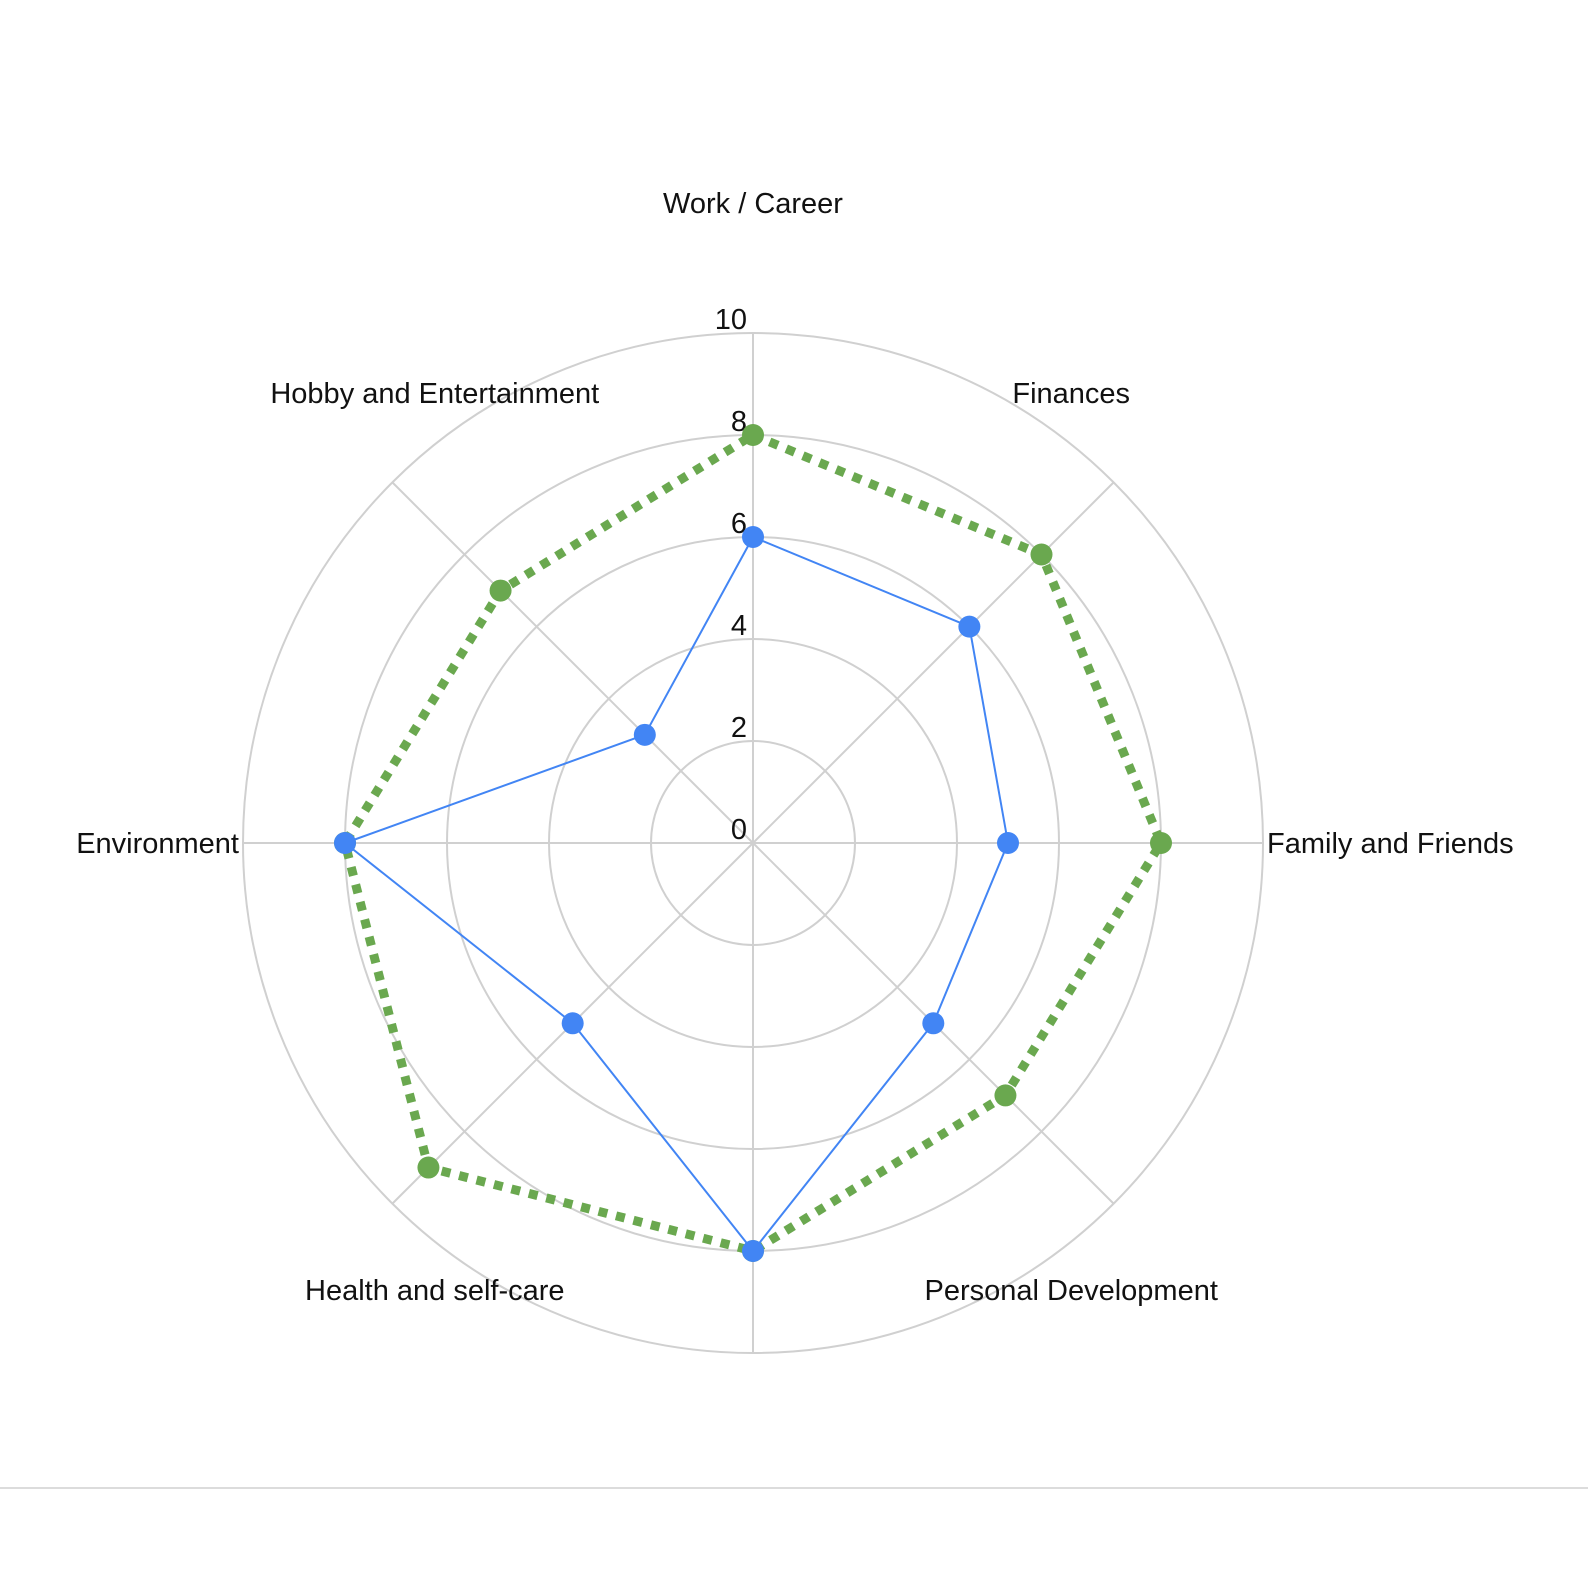 The width and height of the screenshot is (1588, 1588). Describe the element at coordinates (731, 320) in the screenshot. I see `r-tick-label: 10` at that location.